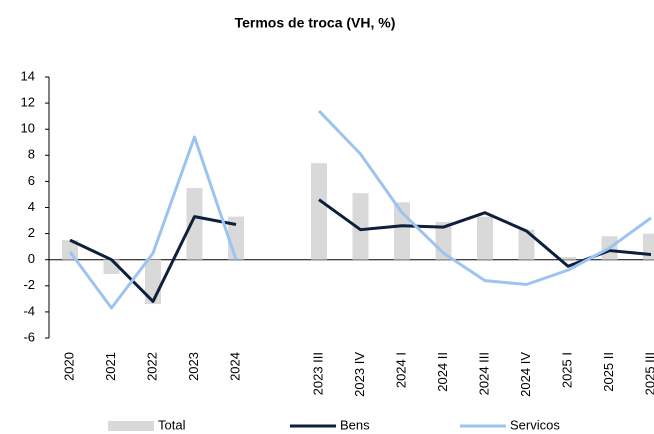 This screenshot has width=654, height=434. Describe the element at coordinates (31, 180) in the screenshot. I see `y-tick-label: 6` at that location.